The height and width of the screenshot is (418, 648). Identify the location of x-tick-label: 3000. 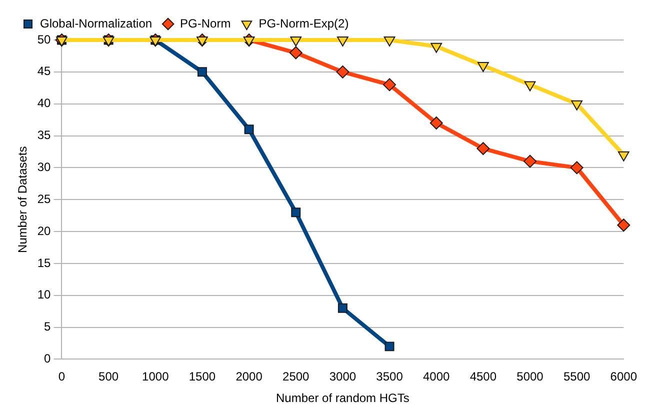
(342, 377).